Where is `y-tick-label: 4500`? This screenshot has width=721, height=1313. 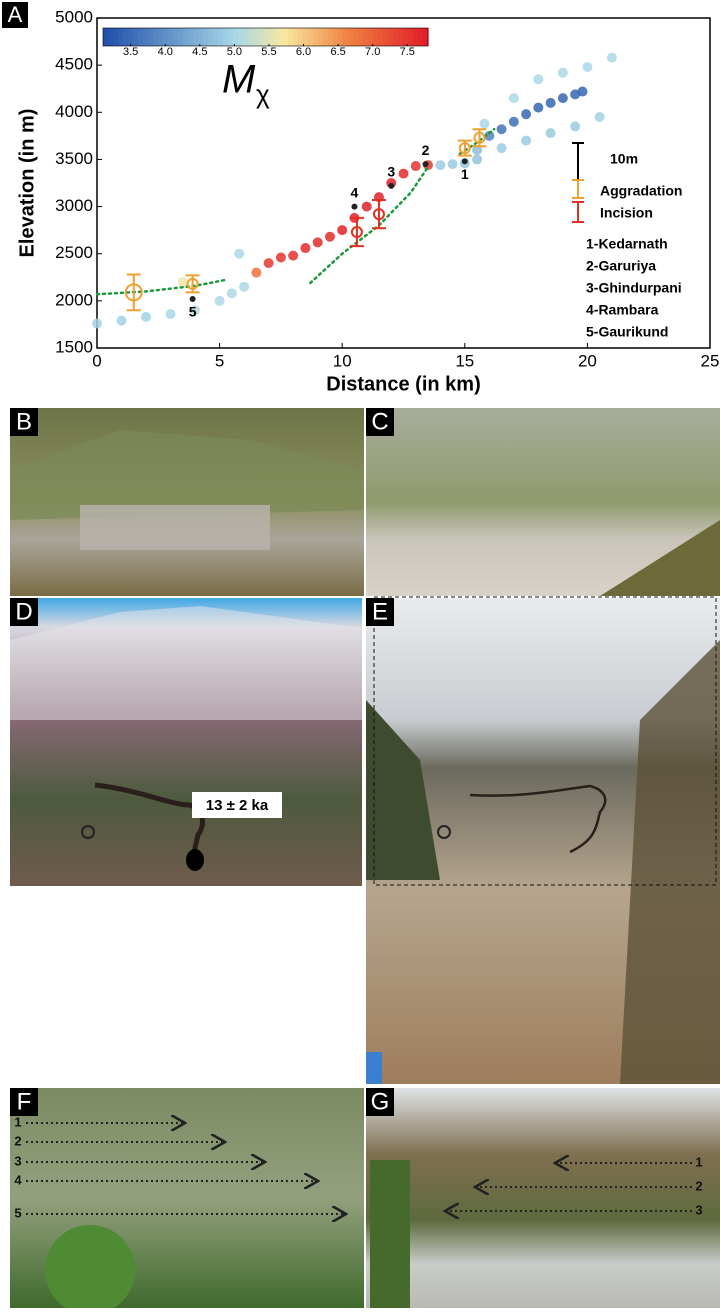 y-tick-label: 4500 is located at coordinates (74, 64).